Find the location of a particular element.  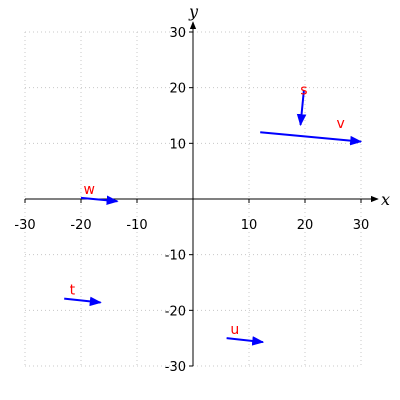

y-tick-label: -10 is located at coordinates (175, 256).